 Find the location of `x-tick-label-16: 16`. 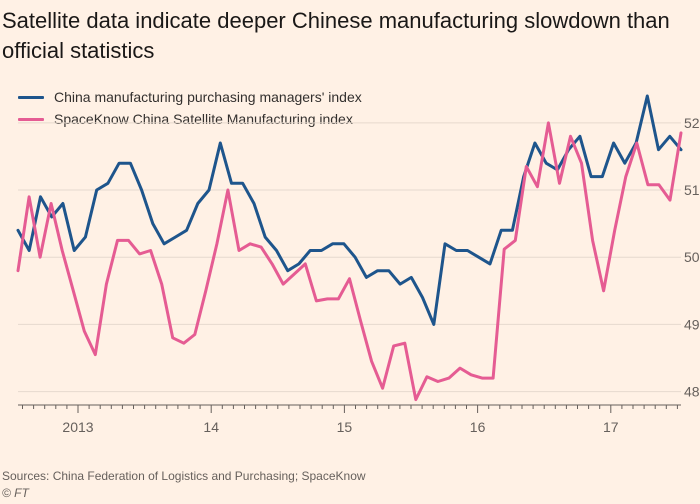

x-tick-label-16: 16 is located at coordinates (478, 427).